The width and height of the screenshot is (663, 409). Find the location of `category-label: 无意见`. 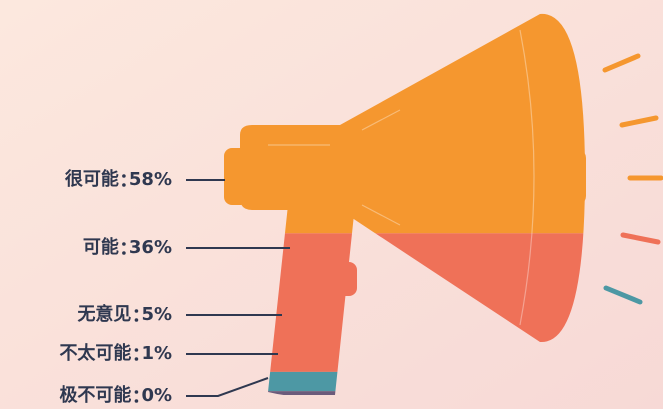

category-label: 无意见 is located at coordinates (104, 314).